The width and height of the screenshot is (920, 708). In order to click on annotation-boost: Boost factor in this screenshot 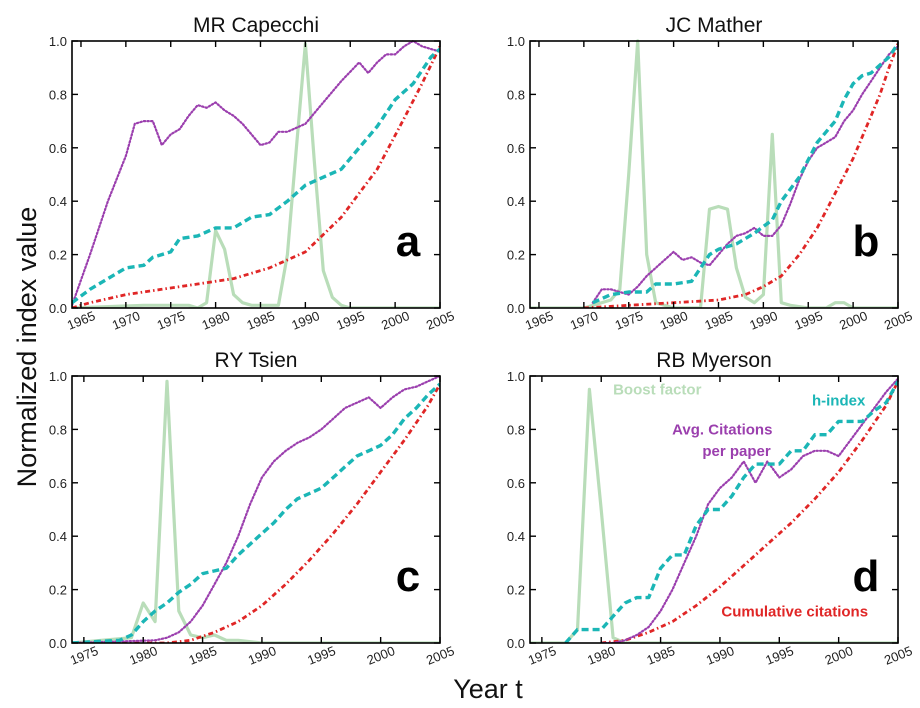, I will do `click(657, 390)`.